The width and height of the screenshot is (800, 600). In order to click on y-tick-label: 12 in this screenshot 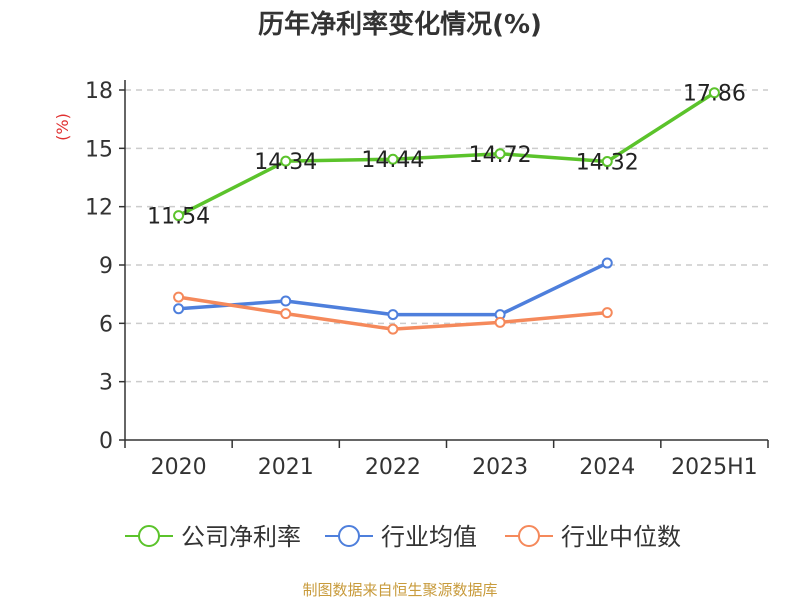, I will do `click(99, 208)`.